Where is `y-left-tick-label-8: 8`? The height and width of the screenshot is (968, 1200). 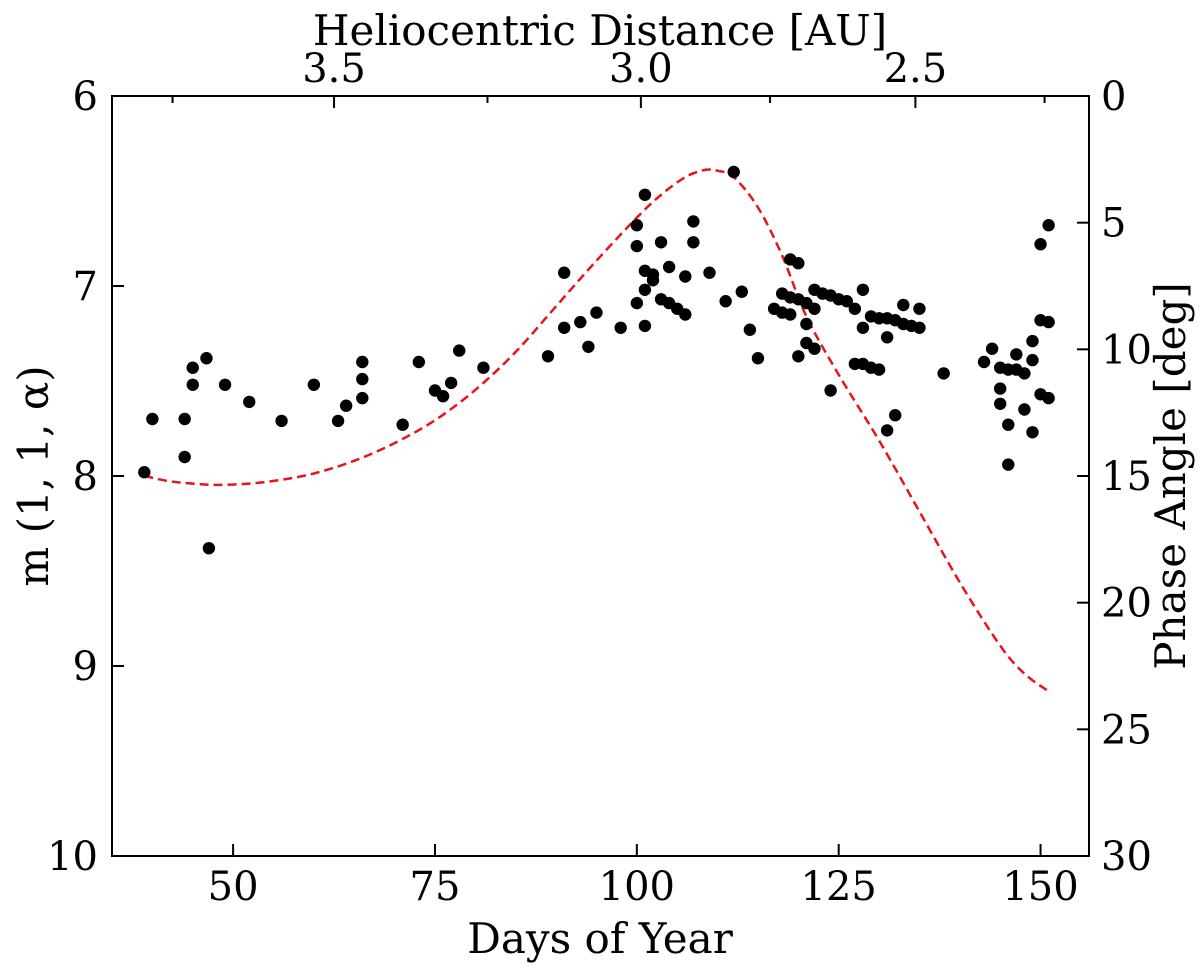
y-left-tick-label-8: 8 is located at coordinates (85, 477).